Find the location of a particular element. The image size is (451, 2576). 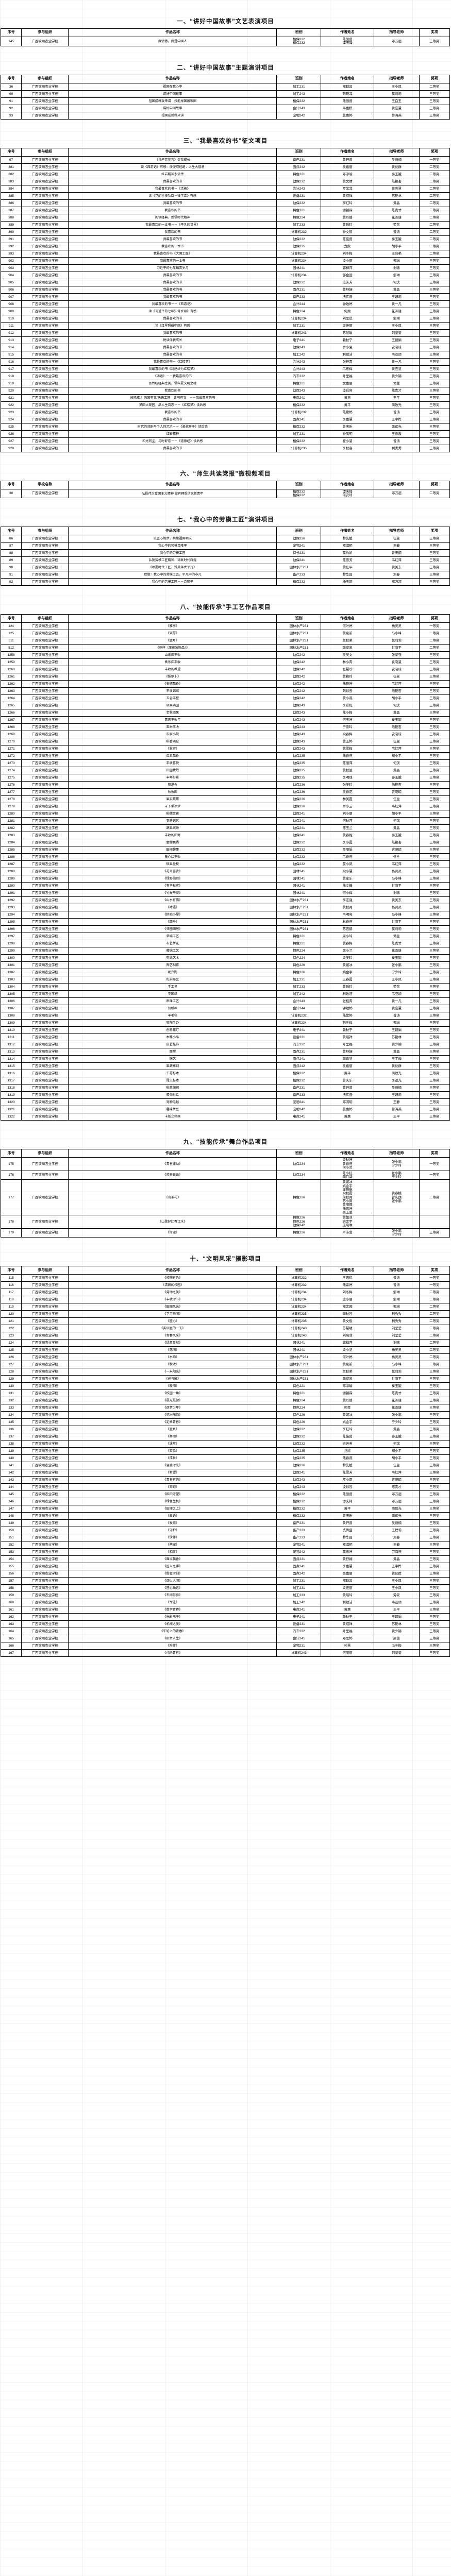

table-row: 159 广西钦州农业学校 《车间剪影》 加工233 黄瑶玲 劳钦 三等奖 is located at coordinates (225, 1595).